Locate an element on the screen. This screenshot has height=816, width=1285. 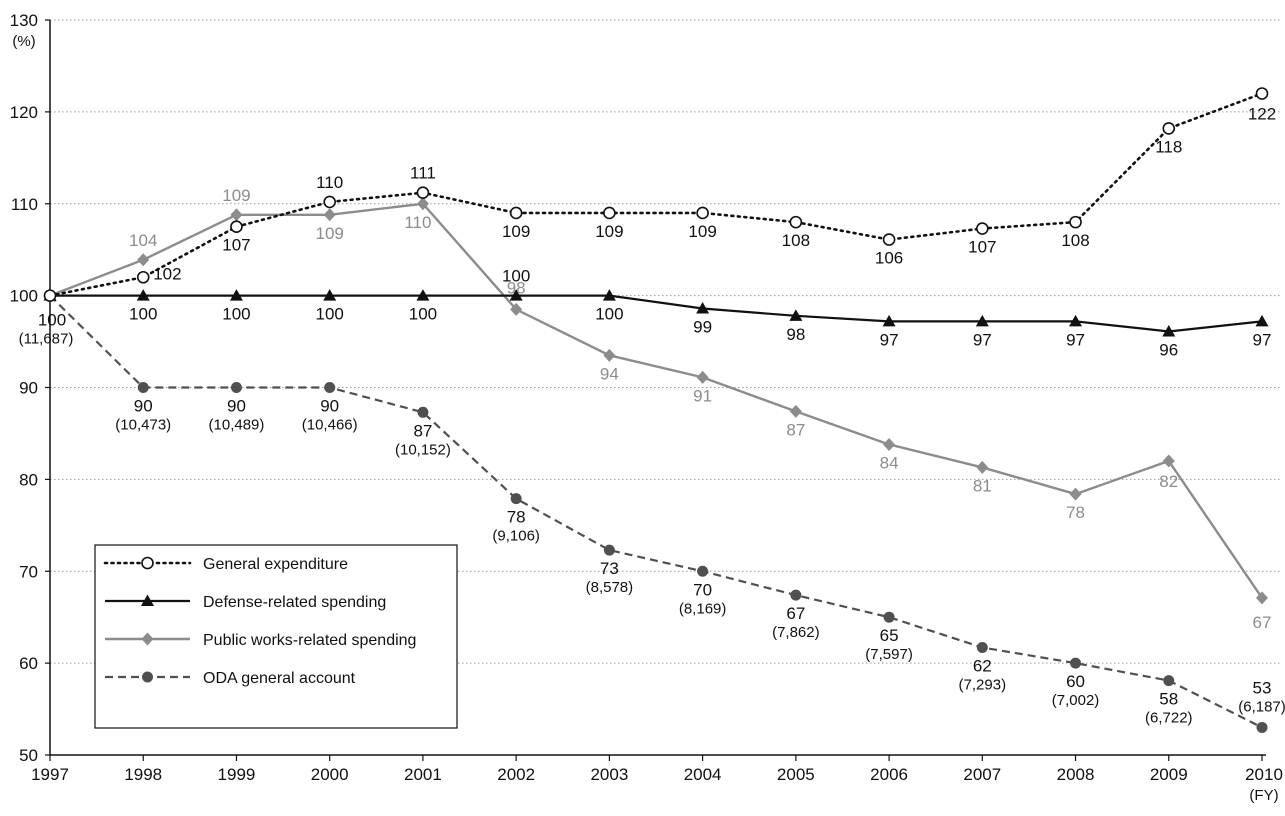
data-label: 96 is located at coordinates (1168, 349).